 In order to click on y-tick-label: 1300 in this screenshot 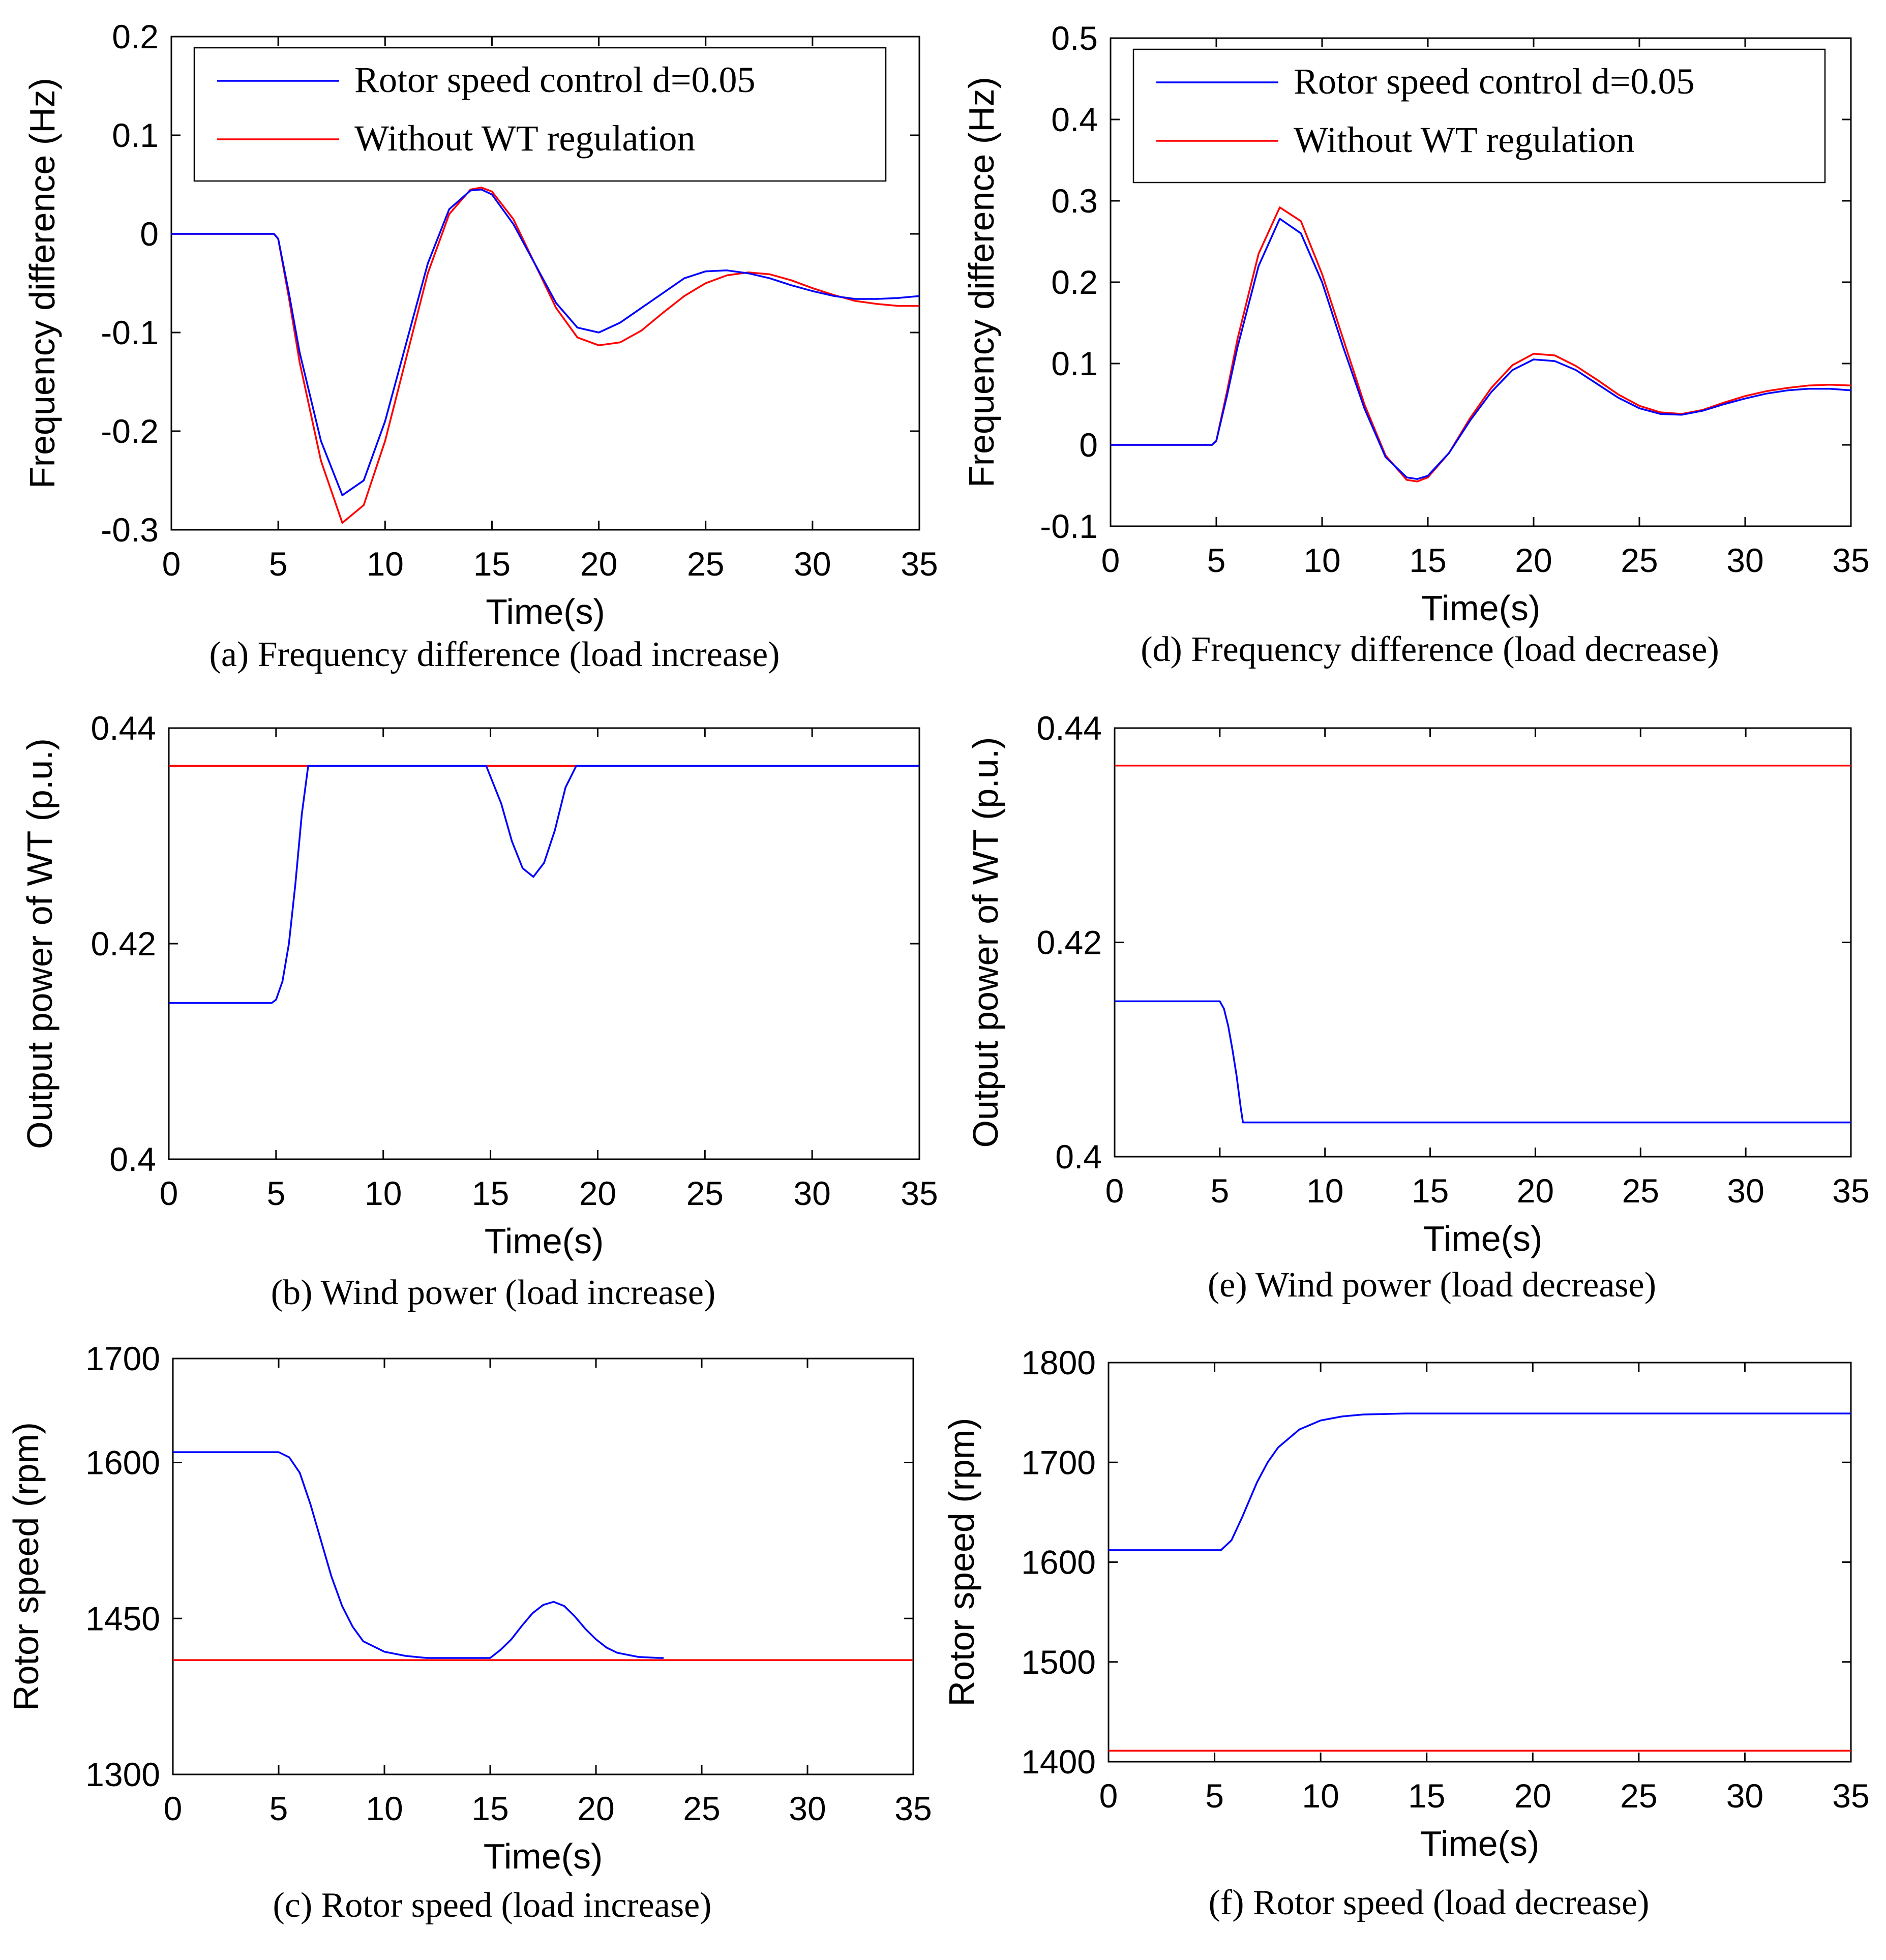, I will do `click(123, 1774)`.